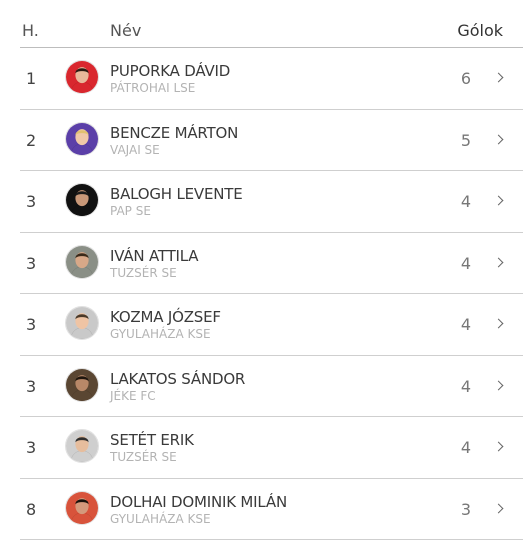  What do you see at coordinates (198, 501) in the screenshot?
I see `player-name: DOLHAI DOMINIK MILÁN` at bounding box center [198, 501].